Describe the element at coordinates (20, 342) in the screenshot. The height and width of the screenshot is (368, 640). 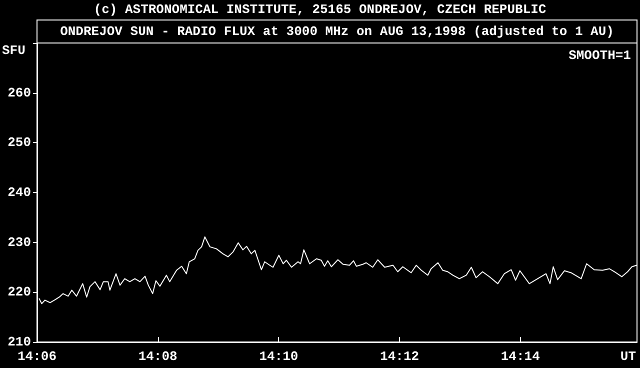
I see `y-tick-label: 210` at that location.